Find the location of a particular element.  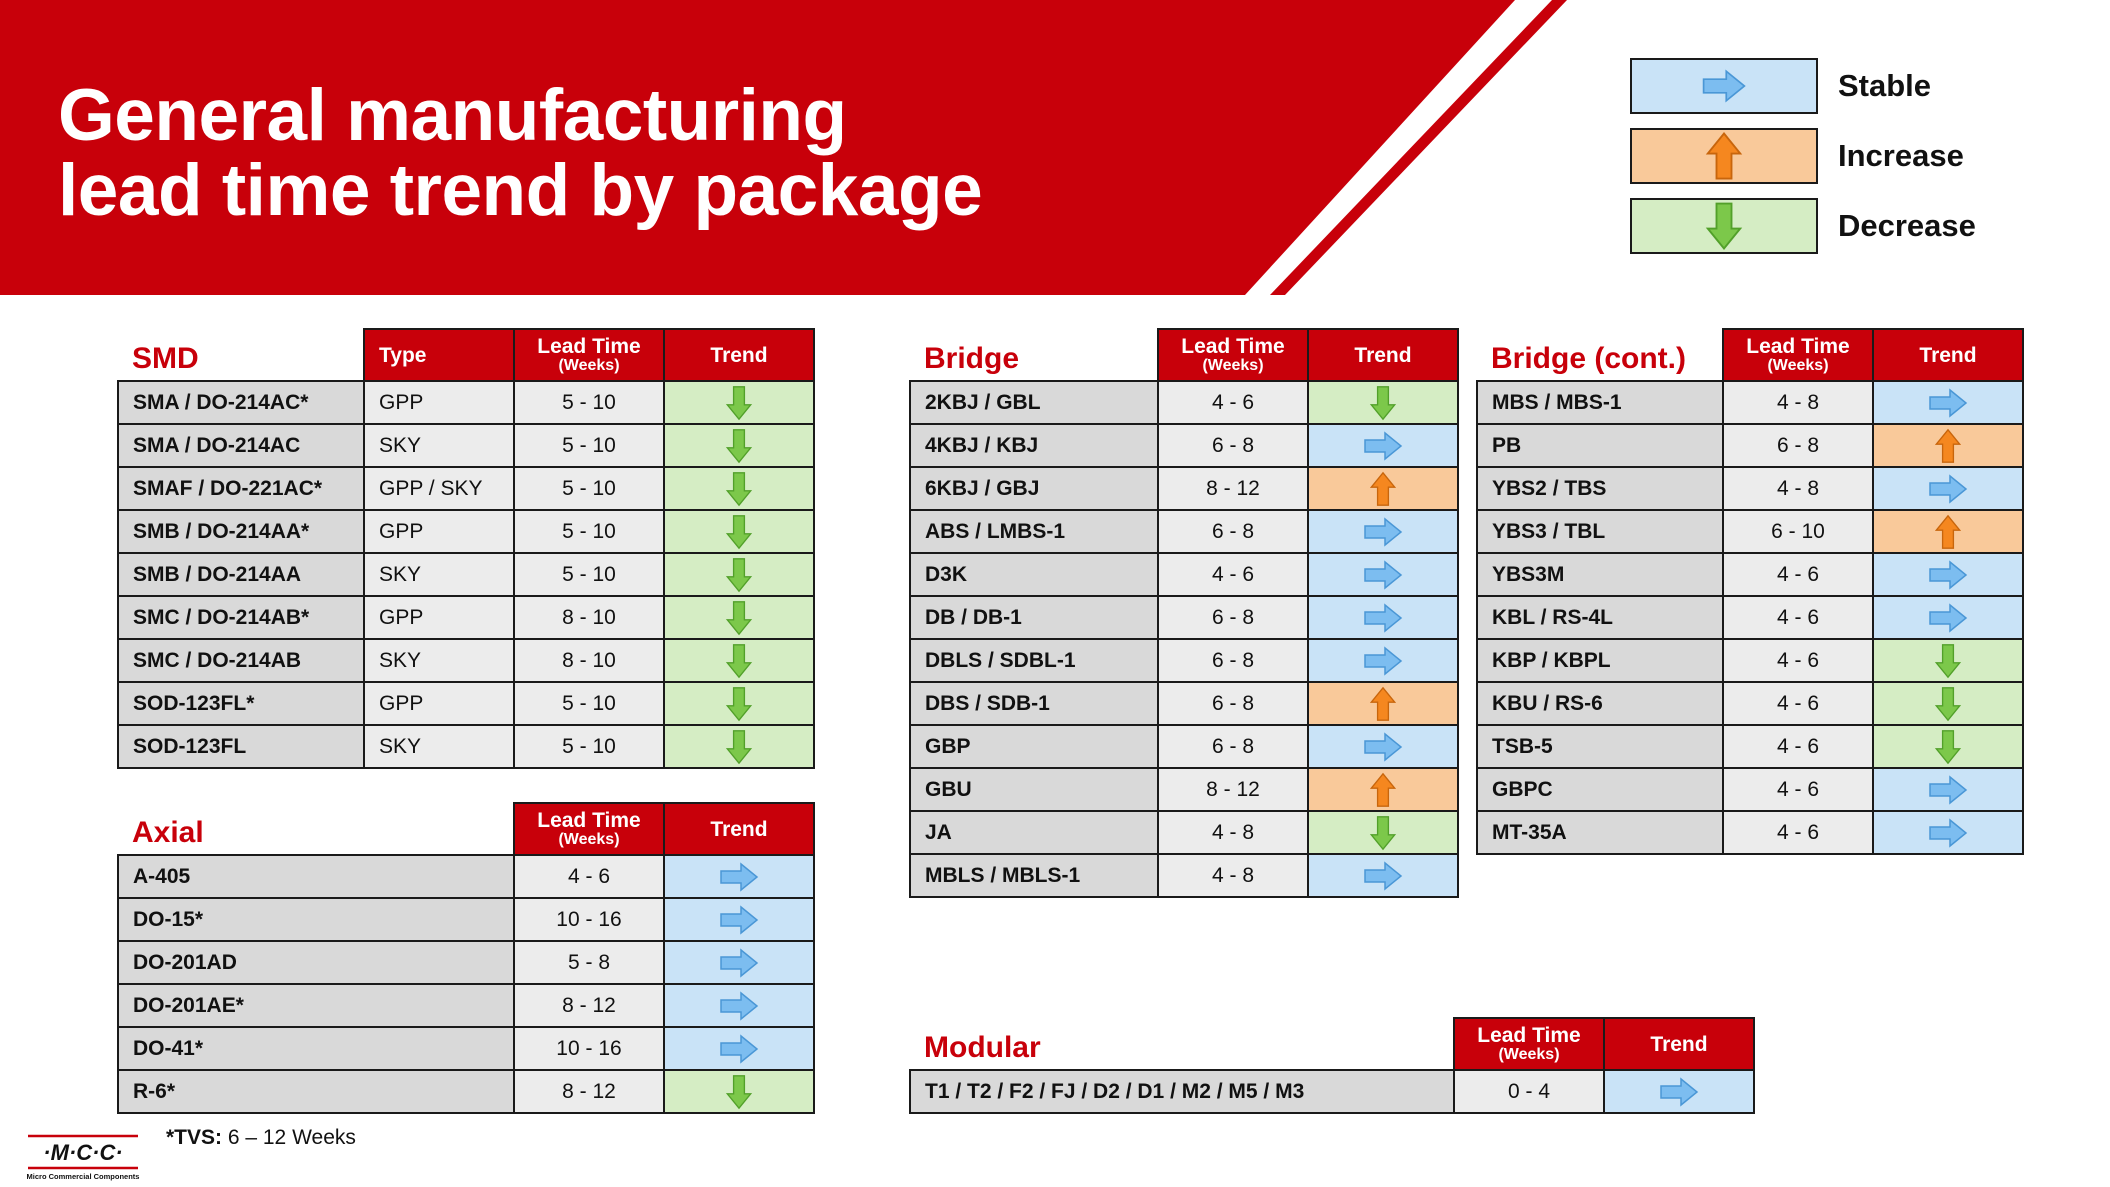

table-row: DO-15* 10 - 16 is located at coordinates (466, 919).